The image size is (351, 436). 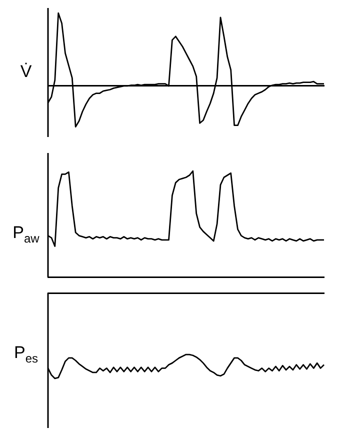 What do you see at coordinates (26, 354) in the screenshot?
I see `y-axis-title: P$_{es}$` at bounding box center [26, 354].